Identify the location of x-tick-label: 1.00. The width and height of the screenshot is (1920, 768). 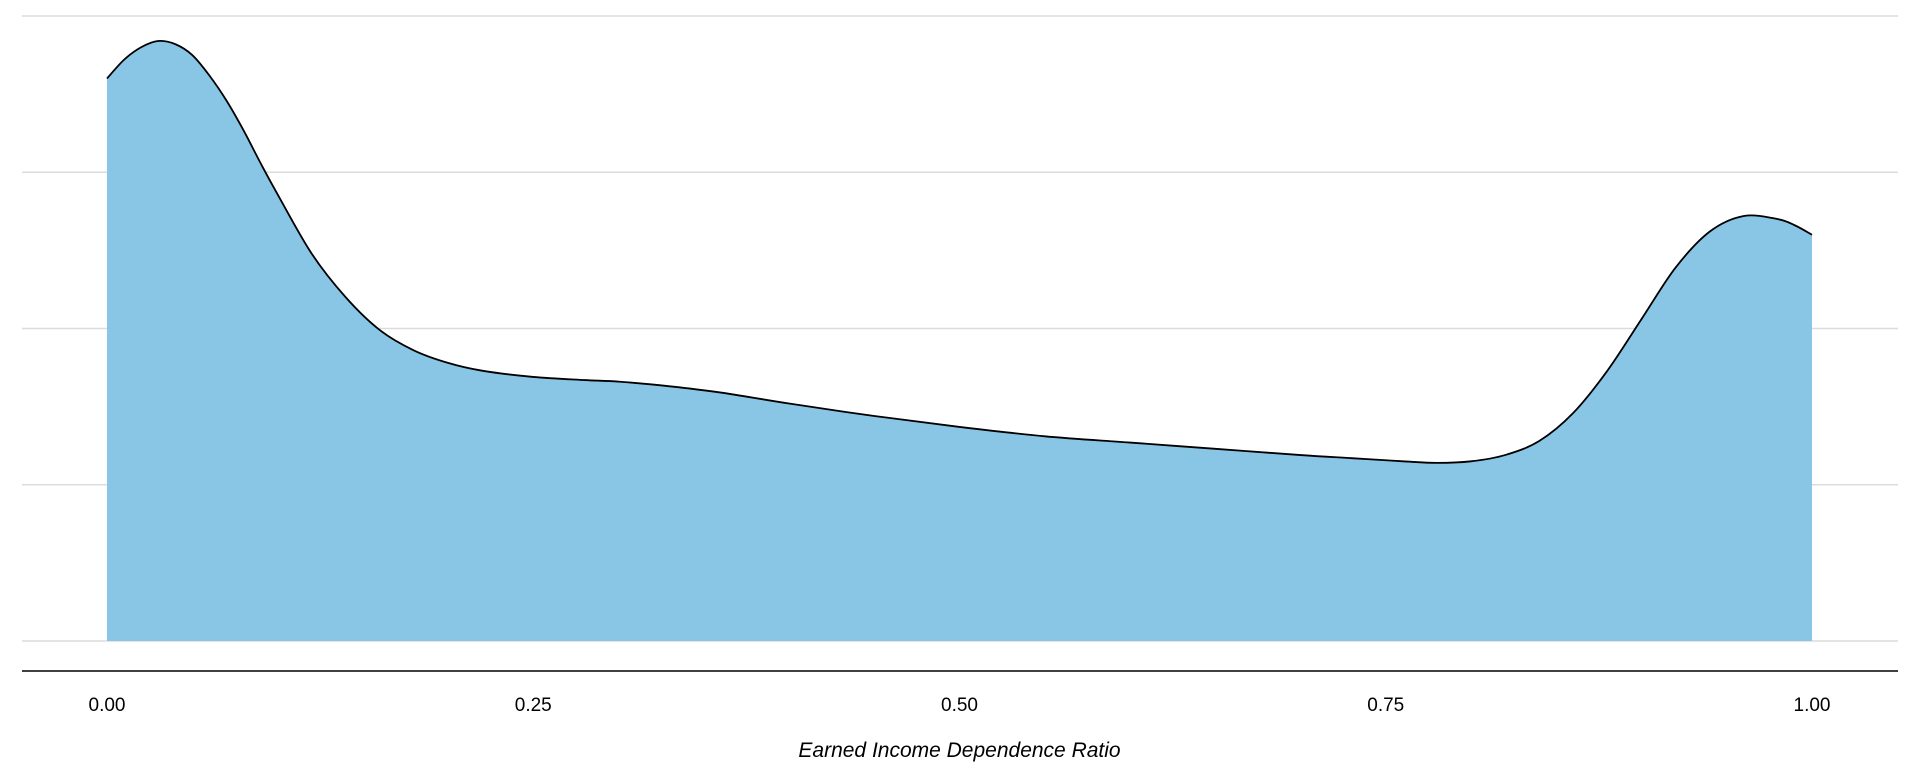
(1812, 705).